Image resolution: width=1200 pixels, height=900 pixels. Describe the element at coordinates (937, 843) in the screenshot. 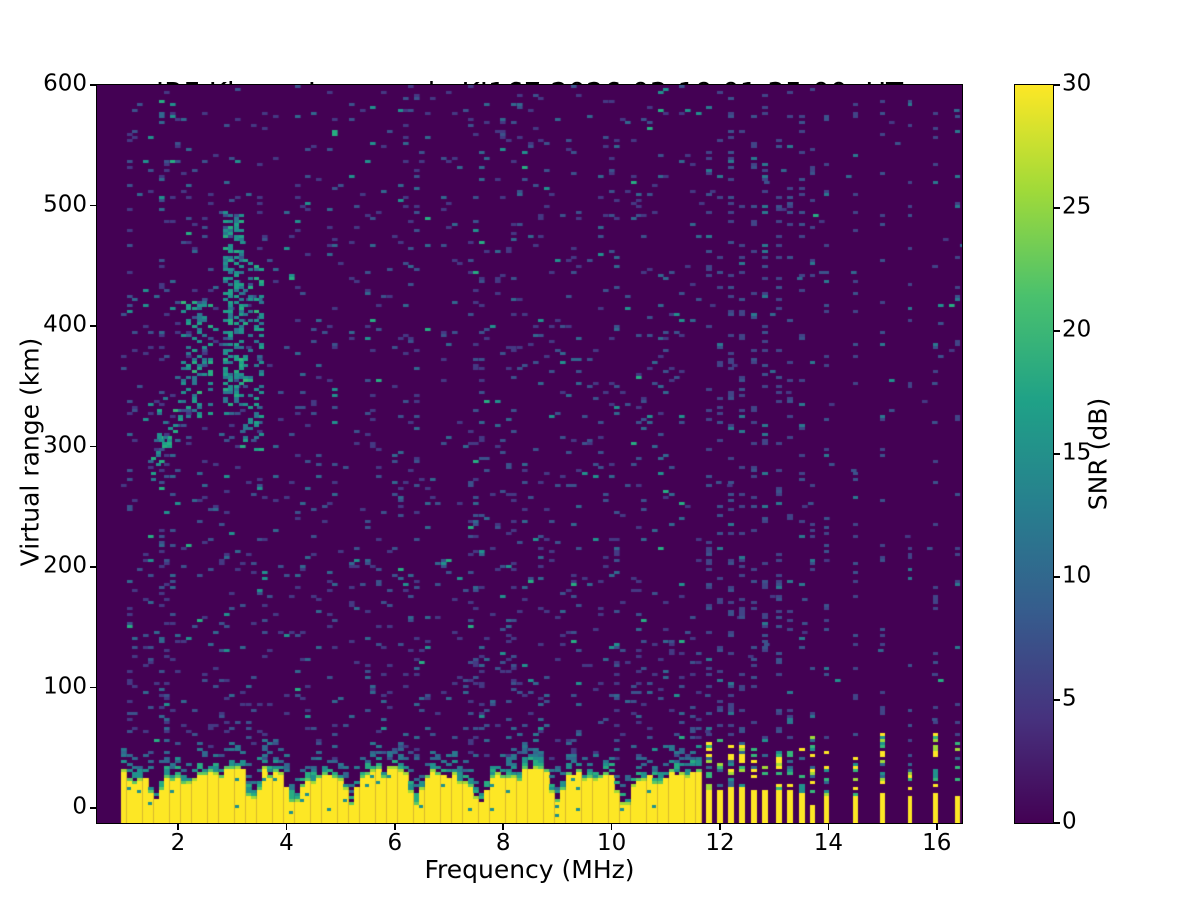

I see `x-tick-label: 16` at that location.